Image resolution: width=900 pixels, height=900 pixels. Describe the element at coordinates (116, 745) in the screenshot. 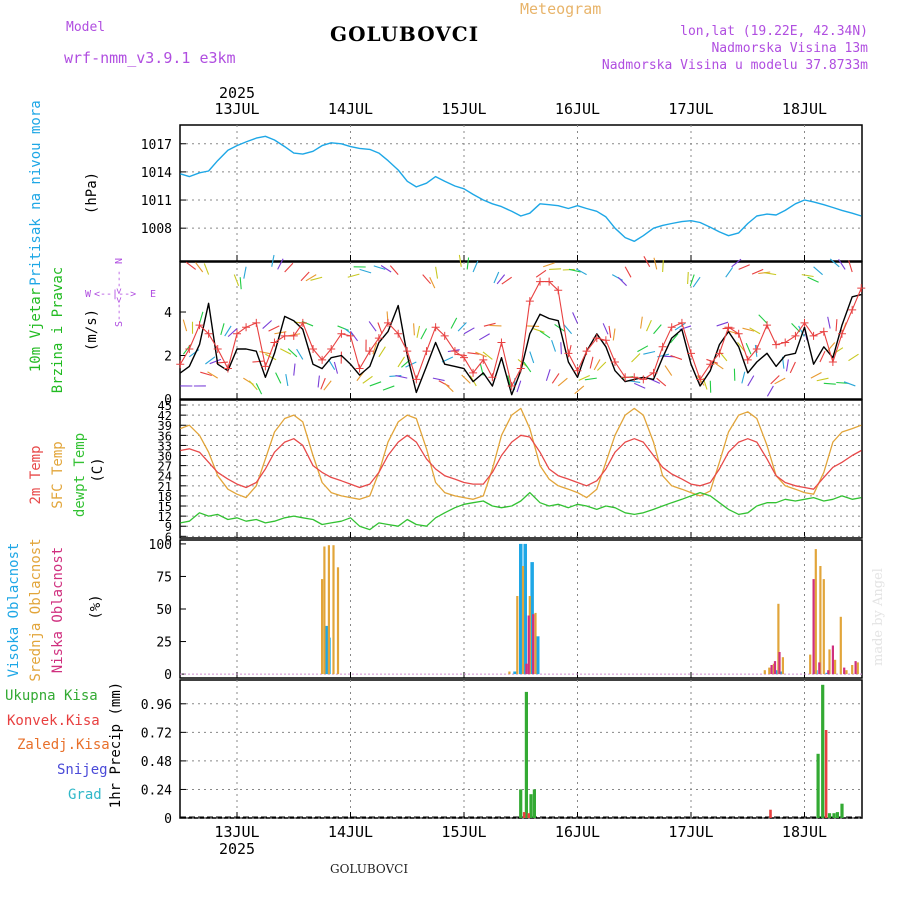

I see `precip-ylabel: 1hr Precip (mm)` at that location.